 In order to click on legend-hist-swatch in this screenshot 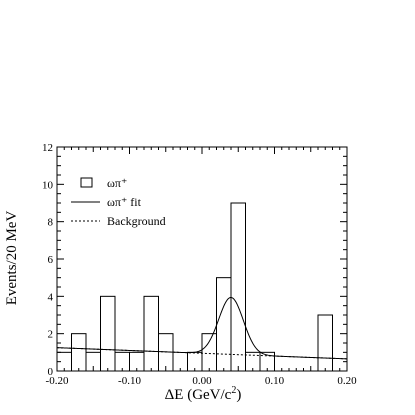, I will do `click(86, 182)`.